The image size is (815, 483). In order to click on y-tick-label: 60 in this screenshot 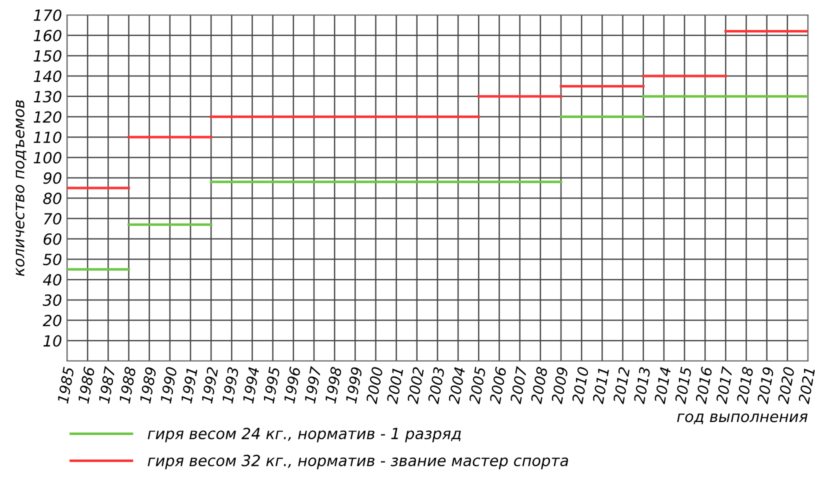, I will do `click(53, 239)`.